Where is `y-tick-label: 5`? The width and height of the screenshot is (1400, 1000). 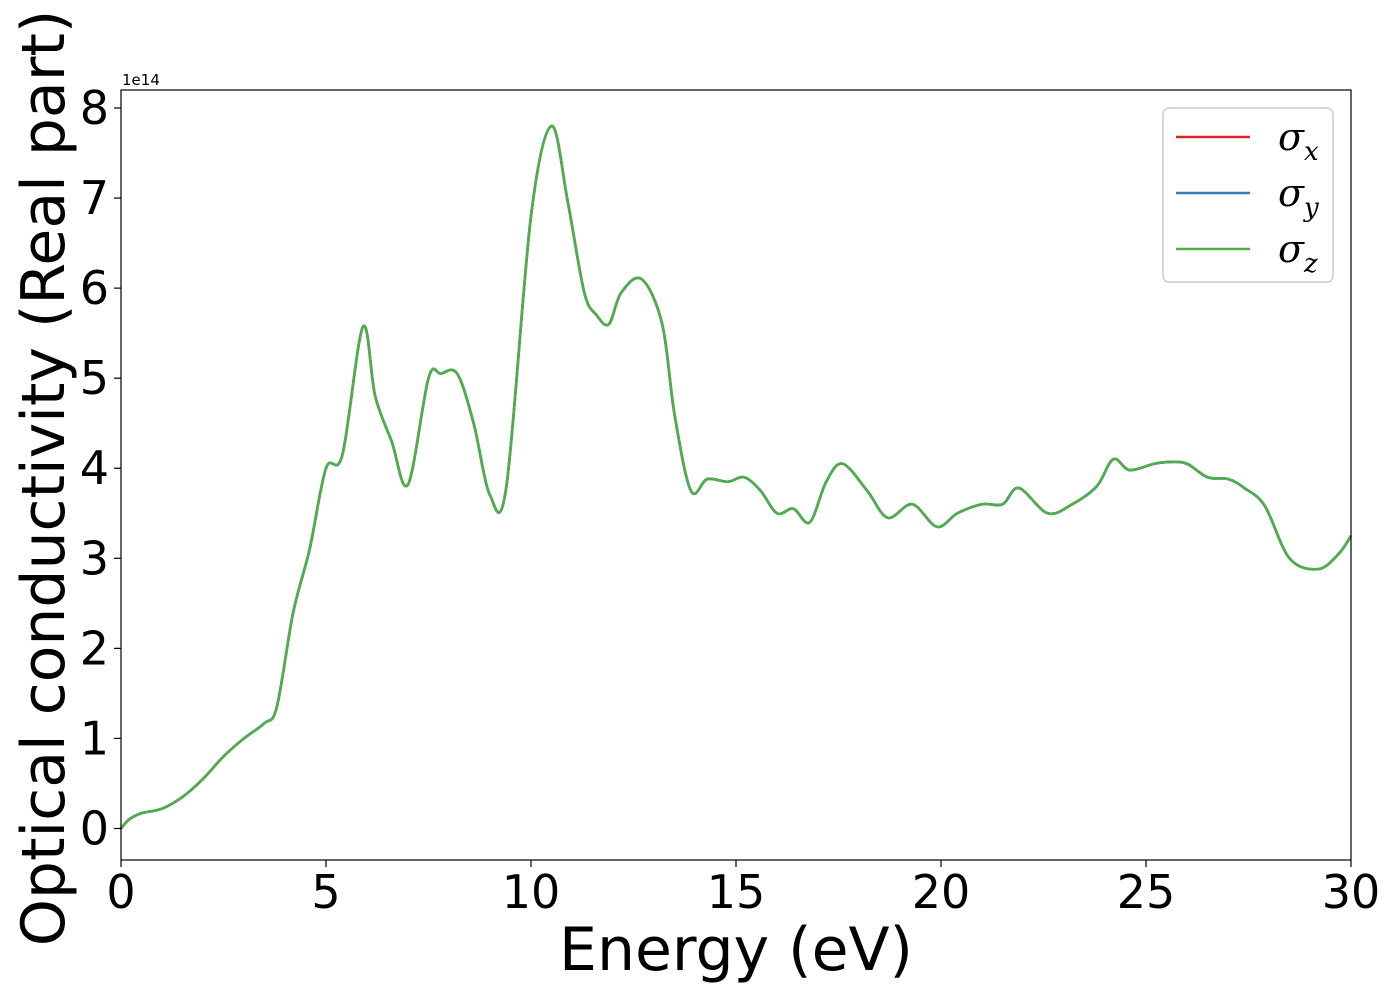
y-tick-label: 5 is located at coordinates (94, 378).